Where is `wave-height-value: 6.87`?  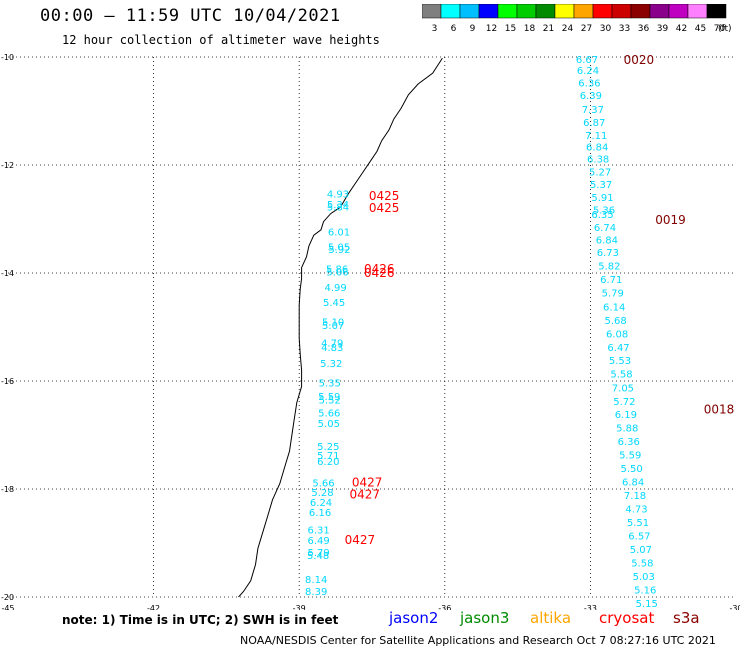 wave-height-value: 6.87 is located at coordinates (594, 123).